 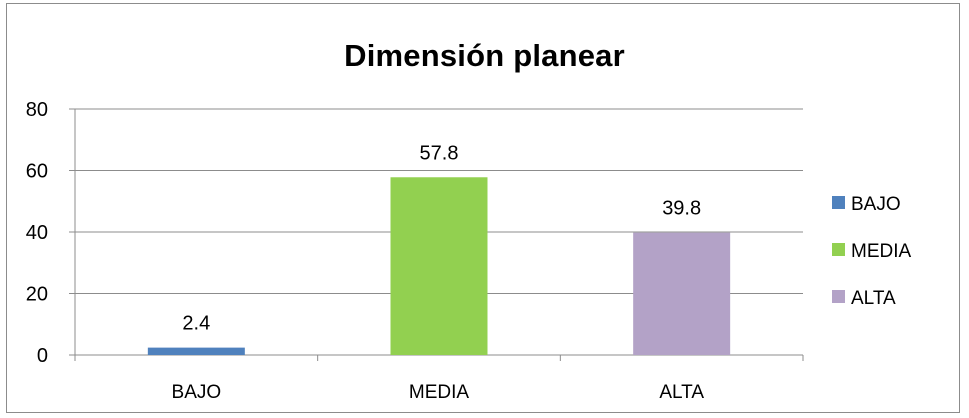 I want to click on bar-media, so click(x=439, y=266).